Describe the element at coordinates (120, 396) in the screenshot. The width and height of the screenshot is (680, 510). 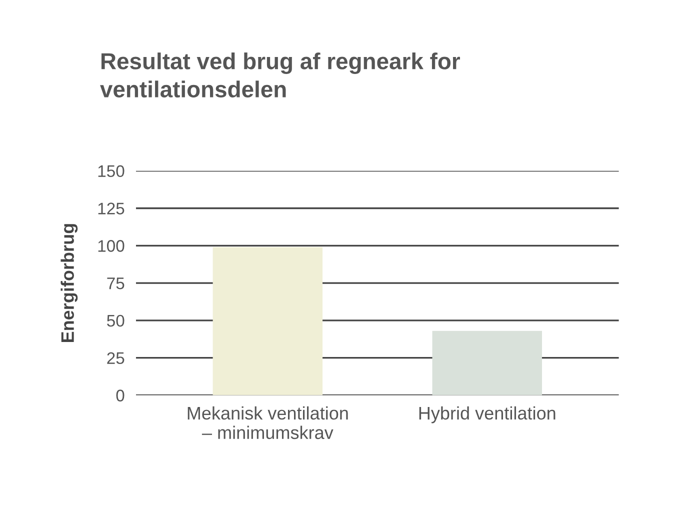
I see `y-tick-label: 0` at that location.